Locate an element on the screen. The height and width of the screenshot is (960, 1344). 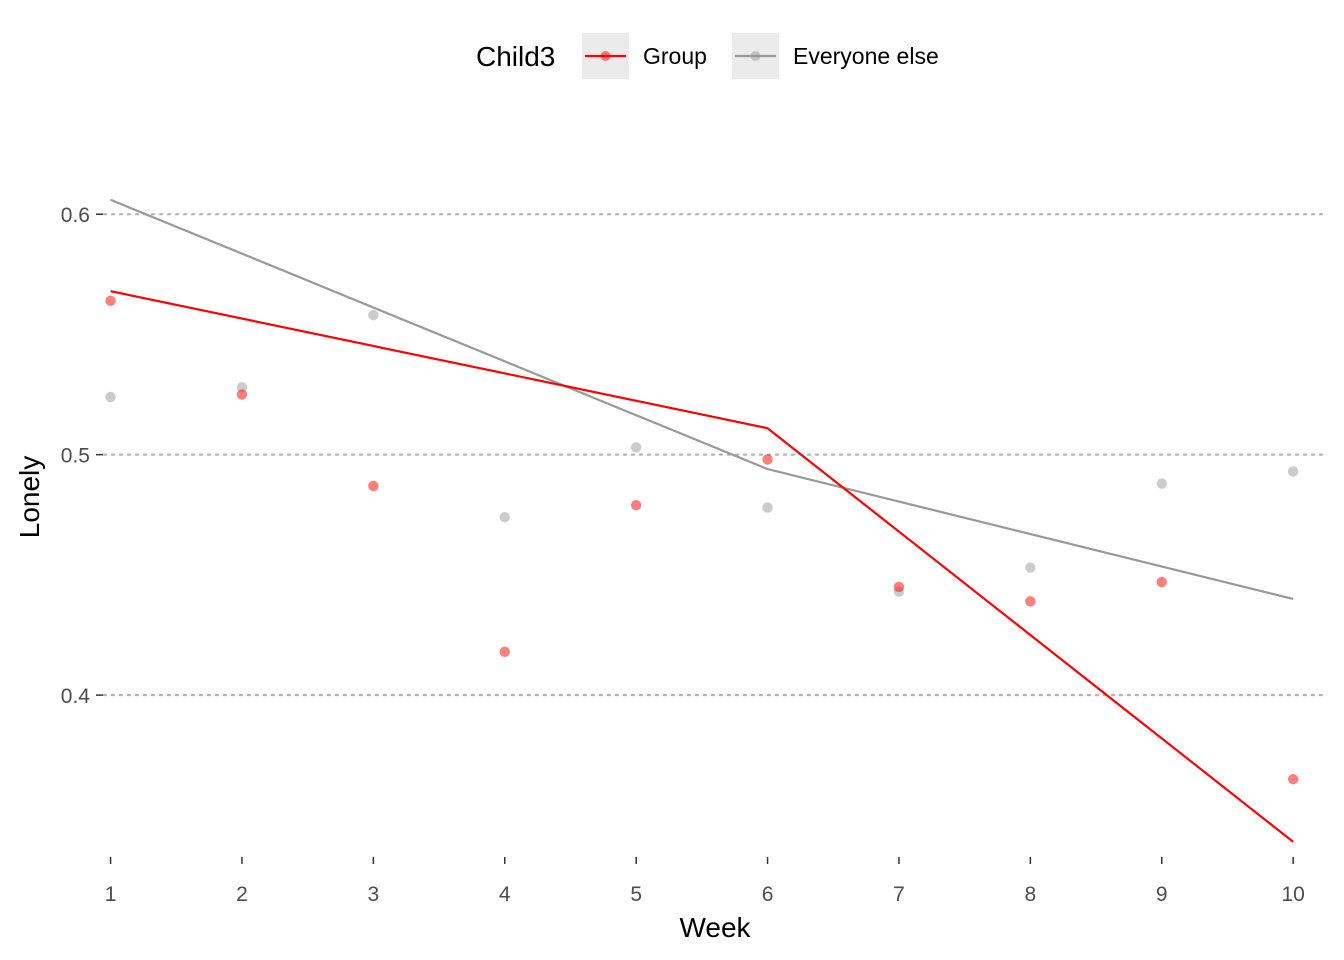
x-tick-label: 4 is located at coordinates (505, 894).